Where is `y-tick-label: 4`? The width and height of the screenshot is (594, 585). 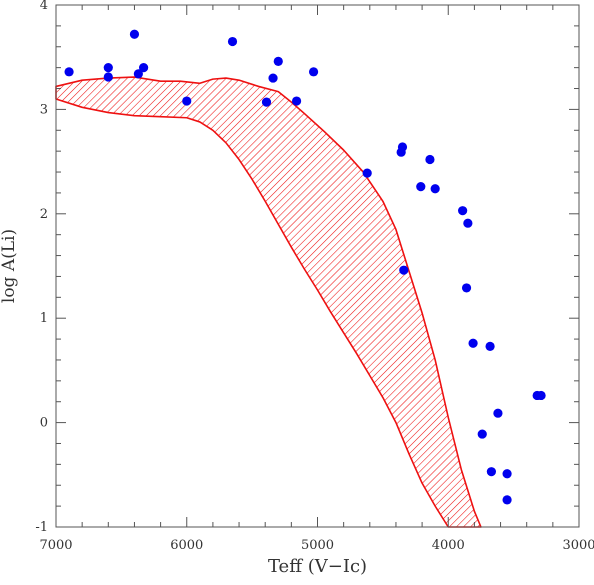
y-tick-label: 4 is located at coordinates (44, 6).